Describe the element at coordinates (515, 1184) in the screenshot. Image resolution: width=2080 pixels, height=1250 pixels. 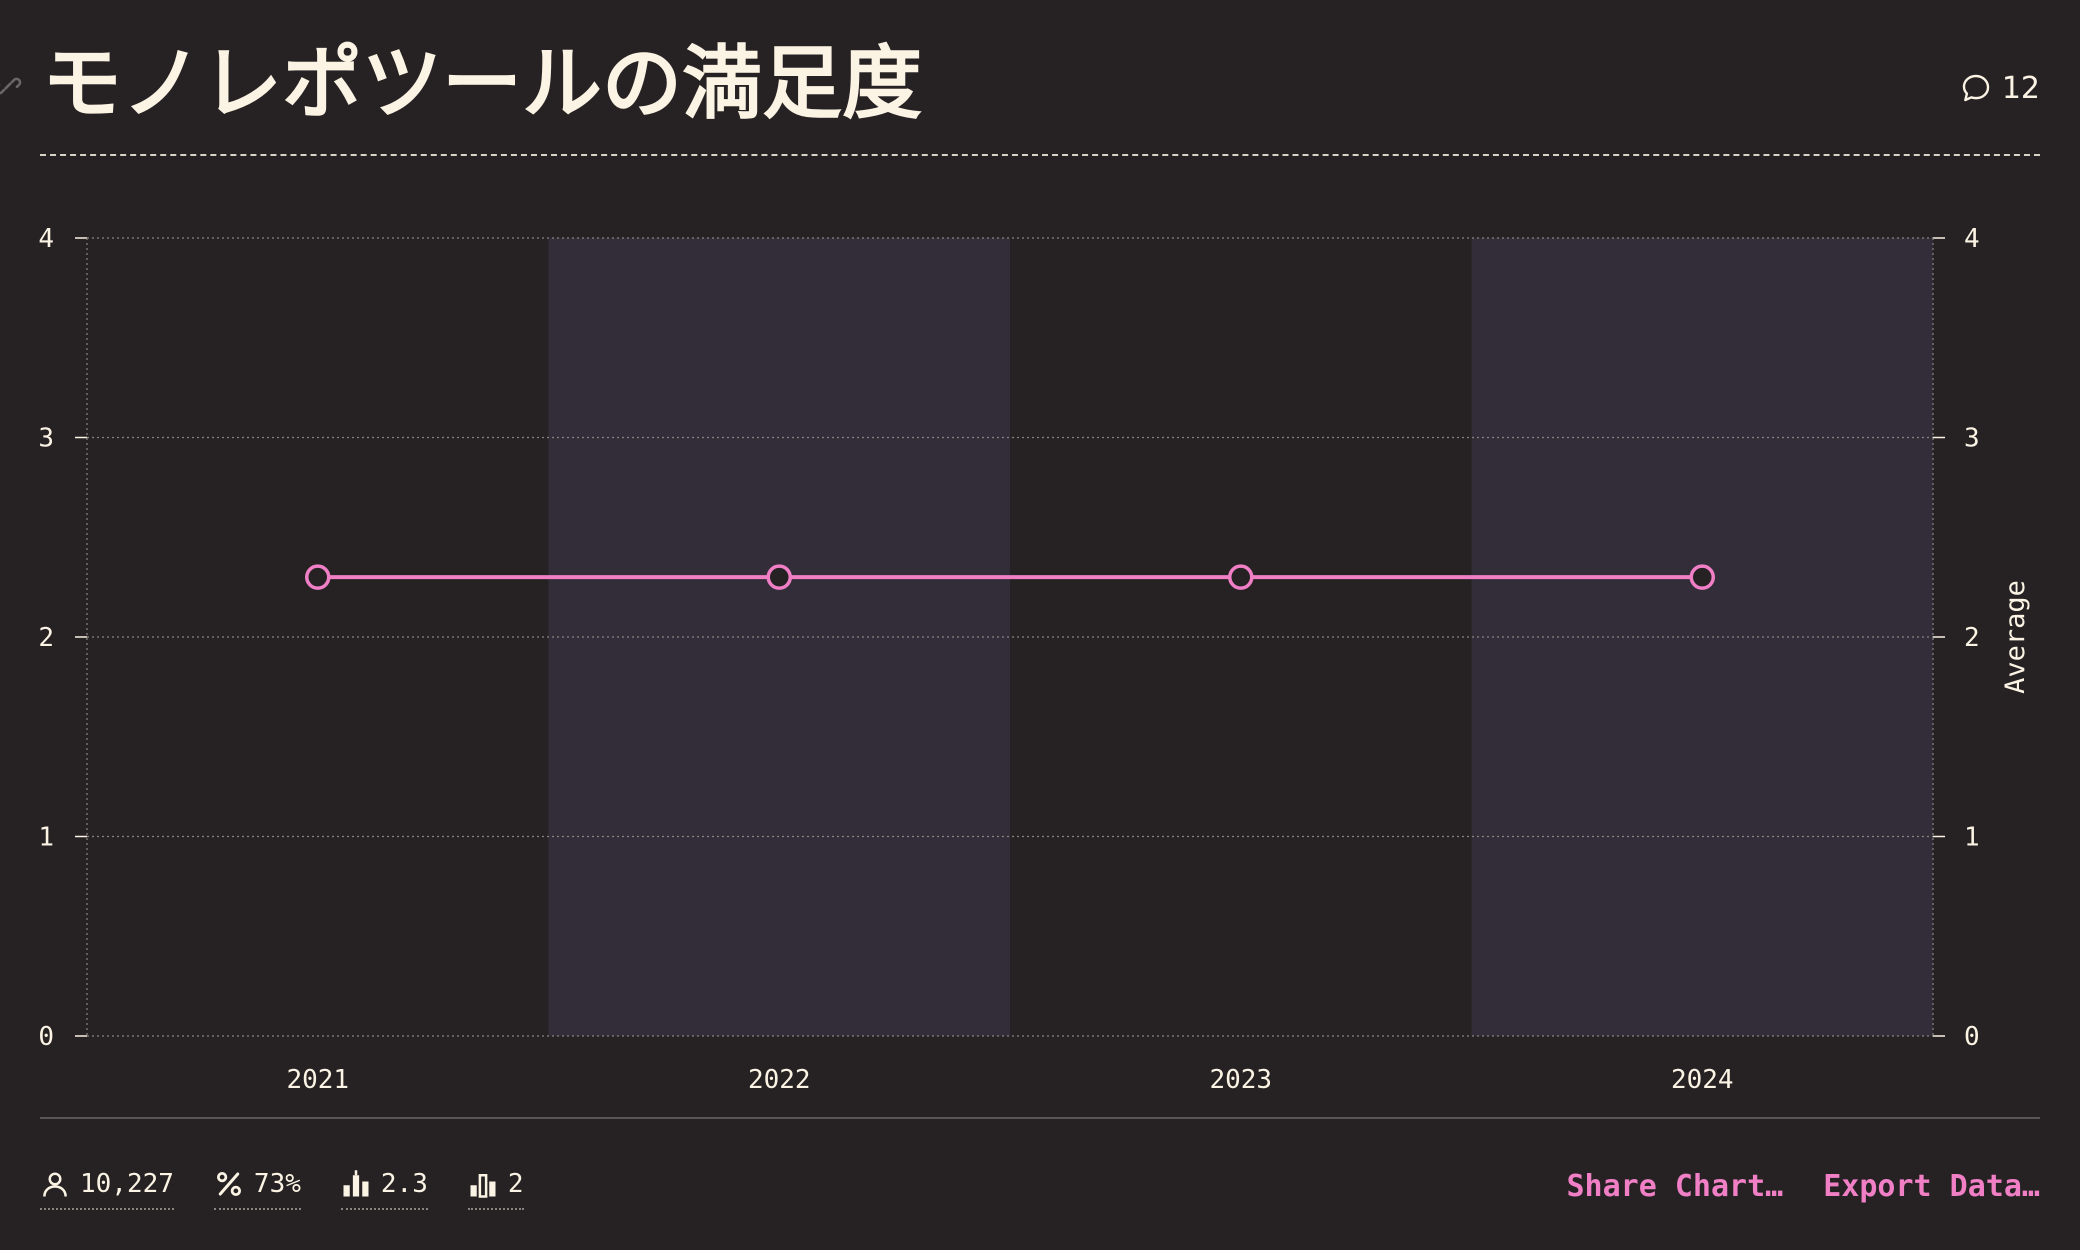
I see `median-value: 2` at that location.